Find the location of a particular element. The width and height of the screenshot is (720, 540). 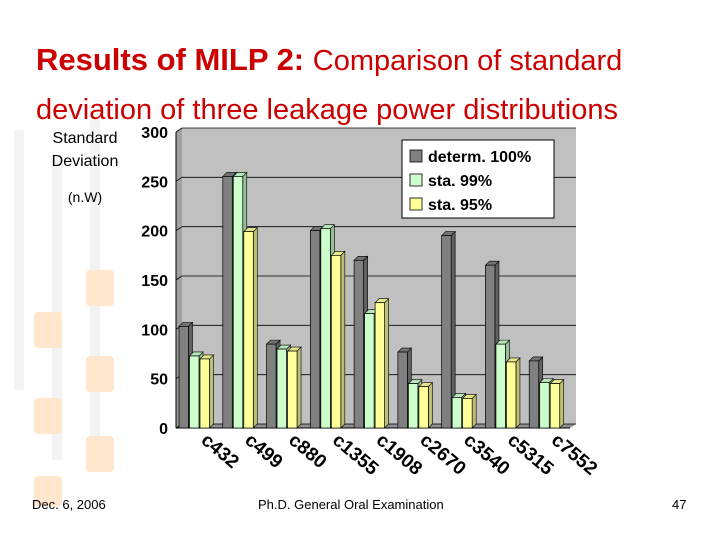

x-tick-label: c5315 is located at coordinates (530, 455).